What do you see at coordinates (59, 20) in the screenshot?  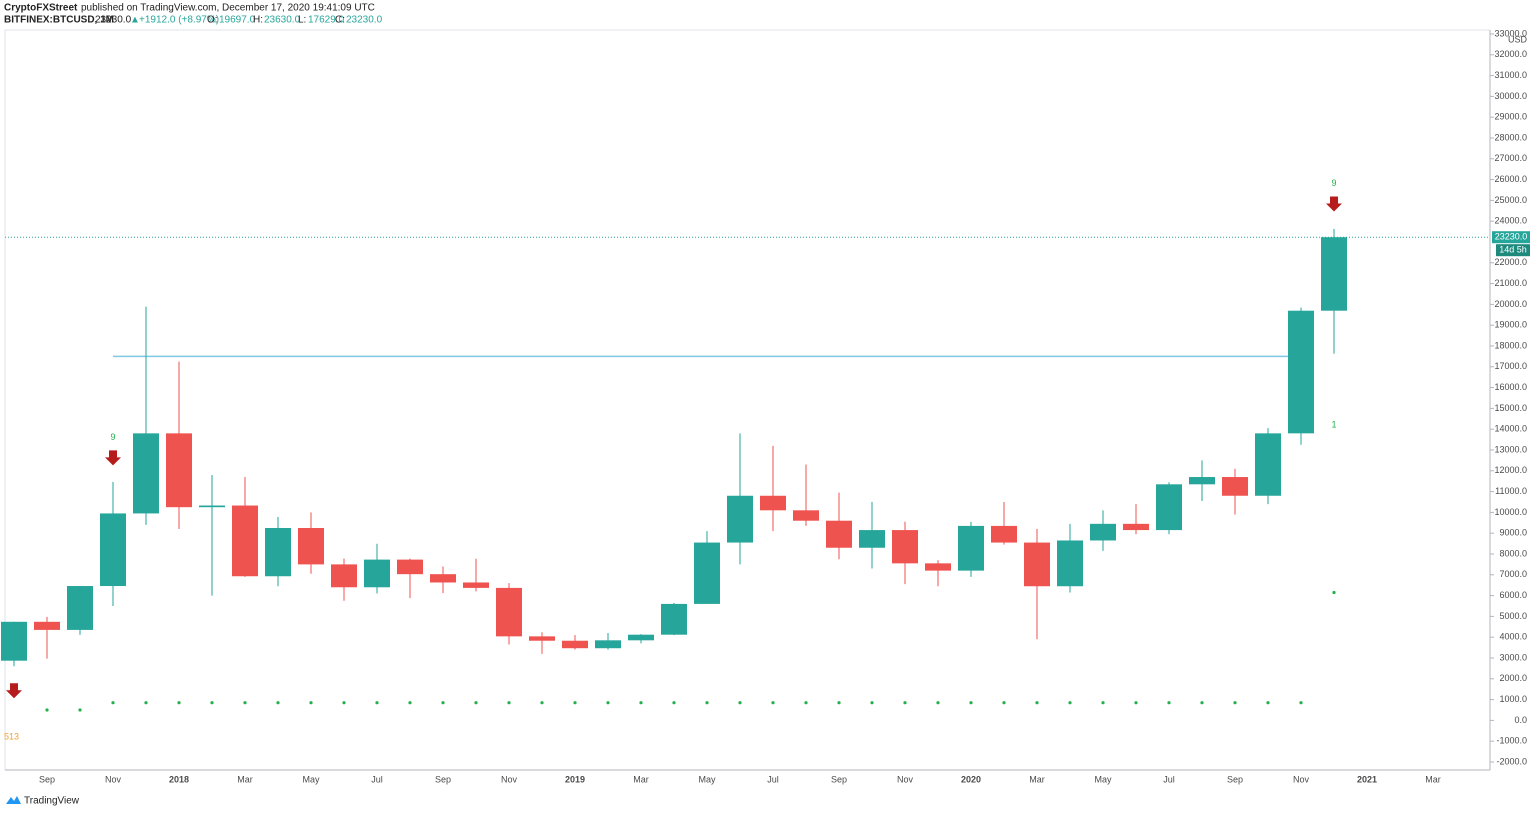 I see `symbol: BITFINEX:BTCUSD, 1M` at bounding box center [59, 20].